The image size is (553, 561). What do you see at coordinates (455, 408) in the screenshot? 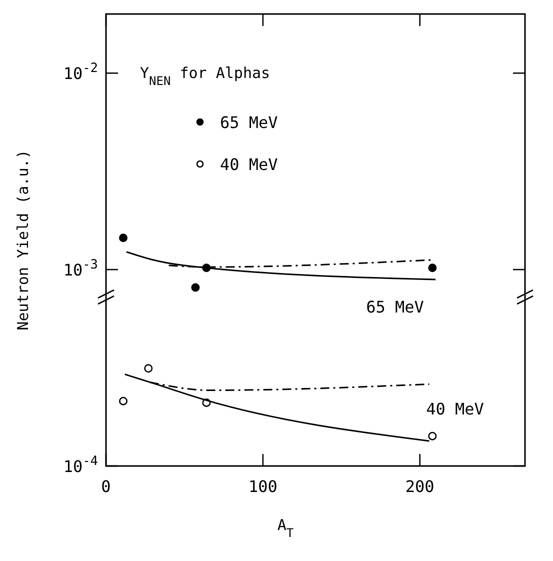
I see `annotation: 40 MeV` at bounding box center [455, 408].